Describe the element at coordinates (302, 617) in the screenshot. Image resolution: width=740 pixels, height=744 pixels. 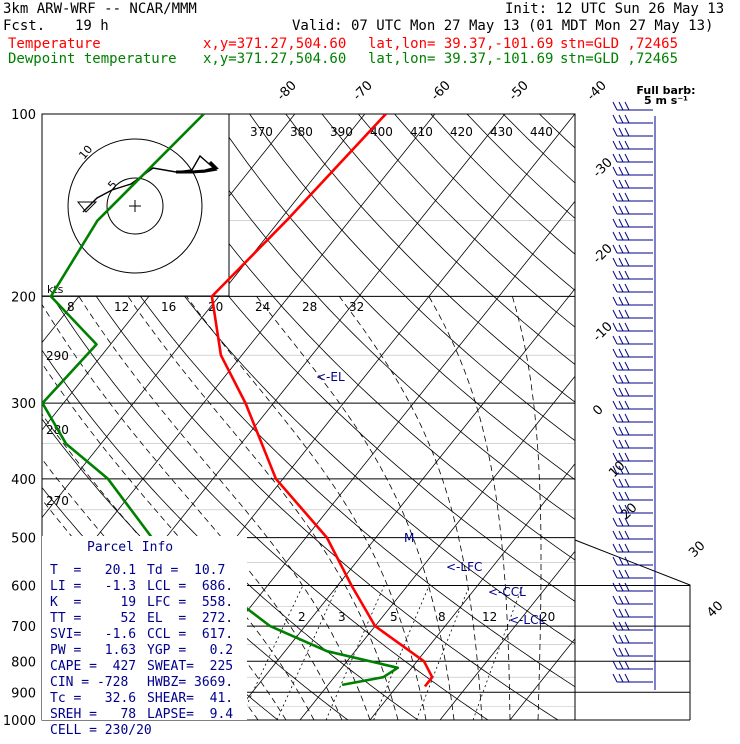
I see `mixing-ratio-label: 2` at that location.